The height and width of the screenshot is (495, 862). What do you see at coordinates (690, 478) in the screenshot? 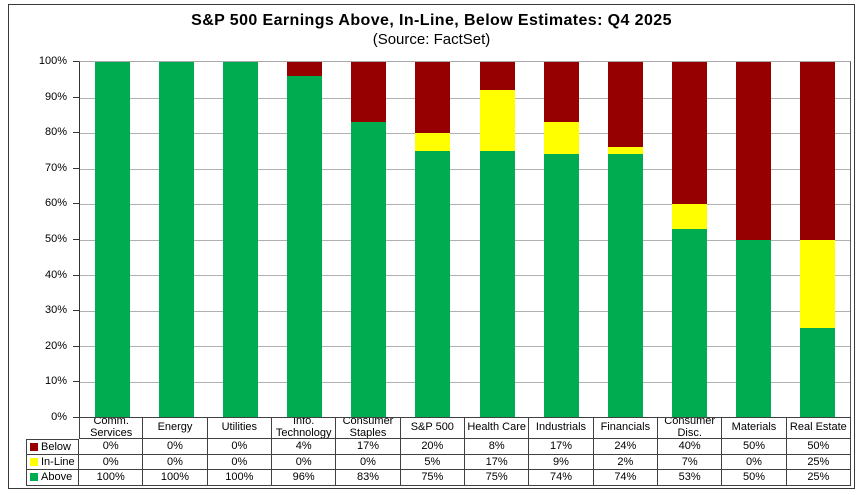
I see `table-value-cell: 53%` at bounding box center [690, 478].